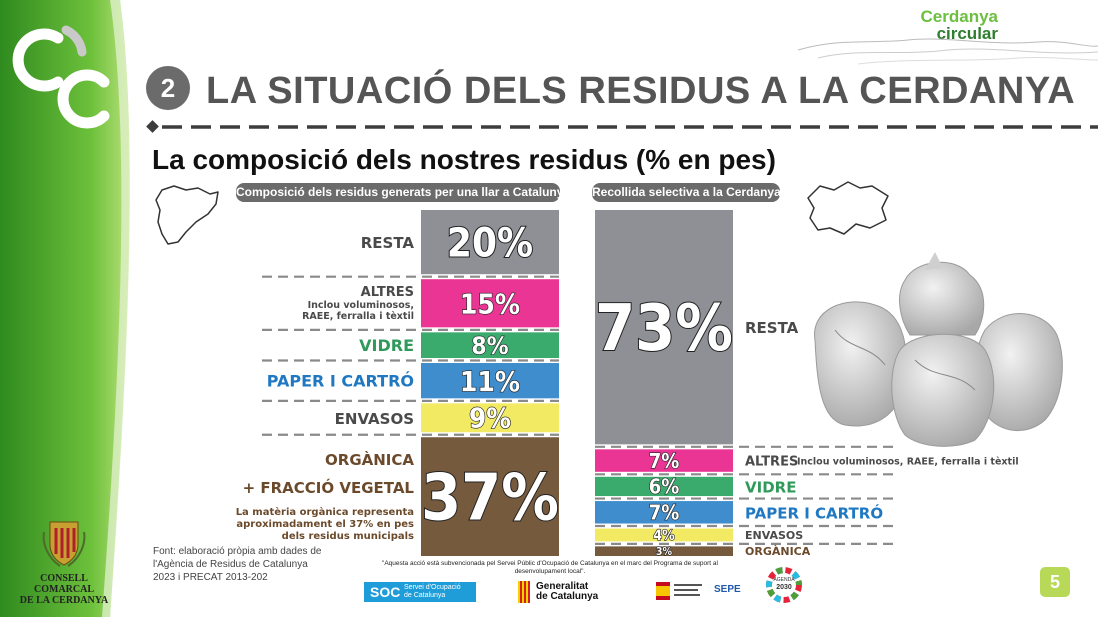 This screenshot has height=617, width=1098. What do you see at coordinates (340, 381) in the screenshot?
I see `bar1-label-paper: PAPER I CARTRÓ` at bounding box center [340, 381].